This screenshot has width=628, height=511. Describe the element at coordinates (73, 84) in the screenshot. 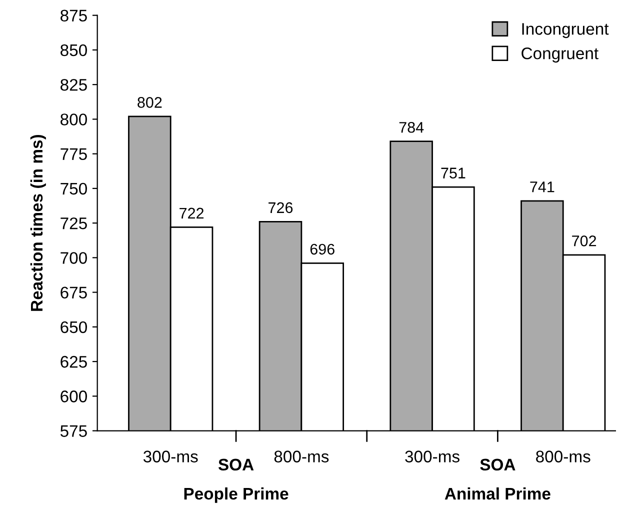

I see `y-tick-label: 825` at that location.